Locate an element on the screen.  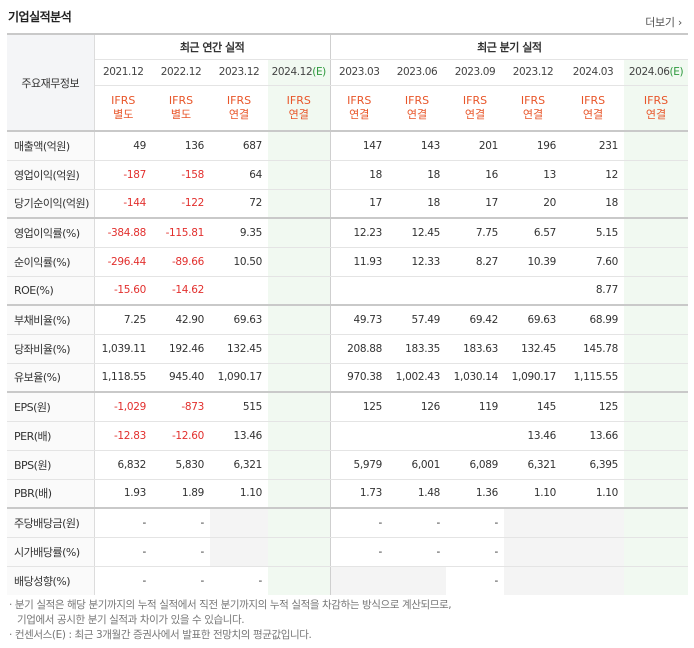
value-cell: 515 is located at coordinates (239, 406).